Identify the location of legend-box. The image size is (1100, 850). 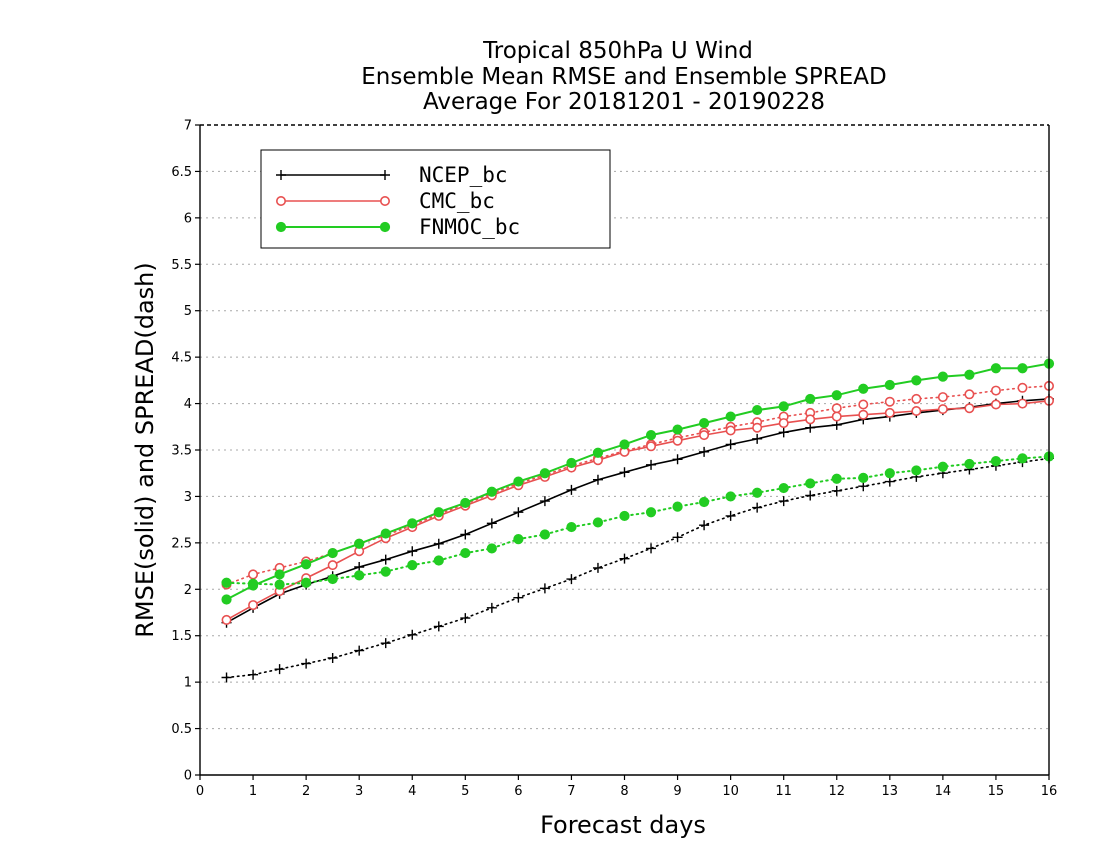
(435, 199).